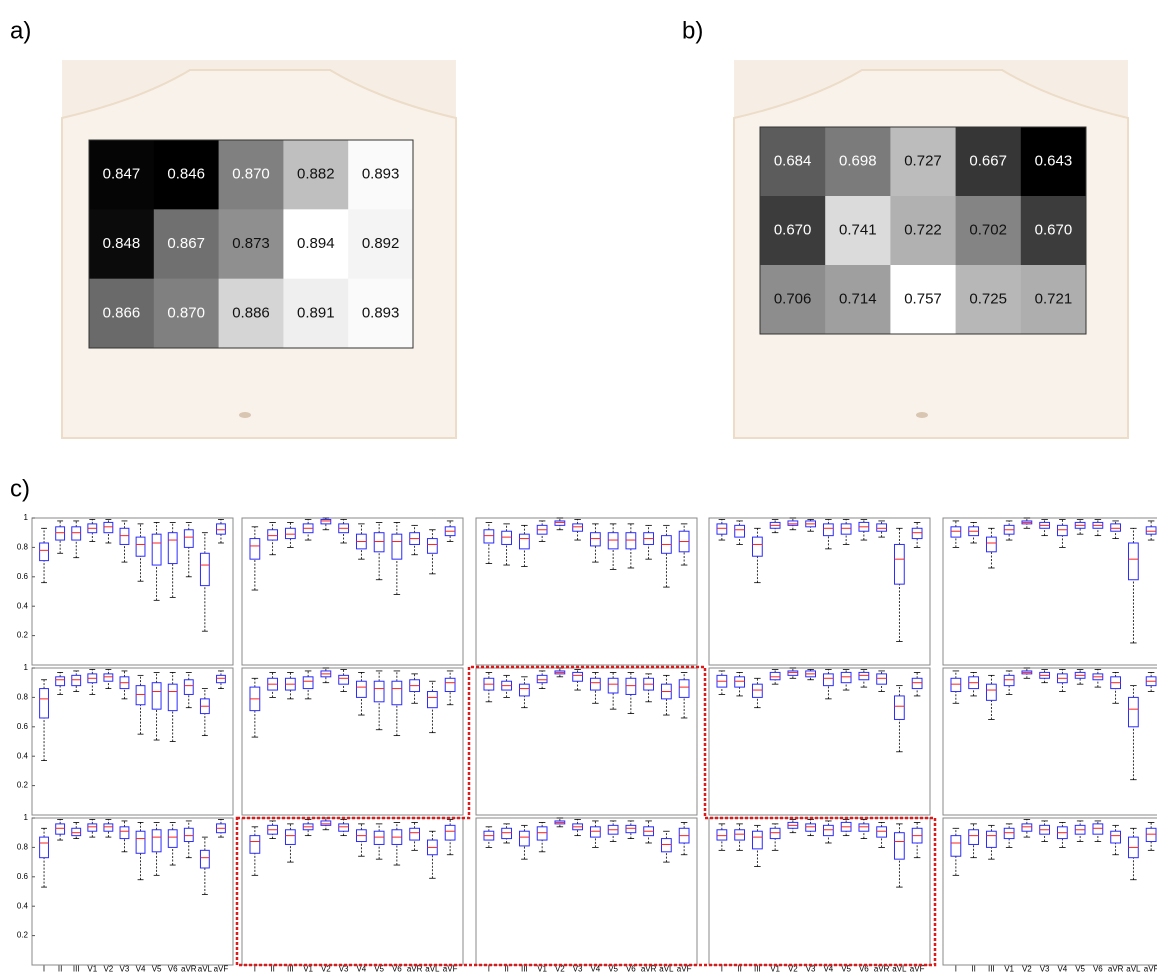 The image size is (1157, 972). I want to click on panel-label: c), so click(20, 488).